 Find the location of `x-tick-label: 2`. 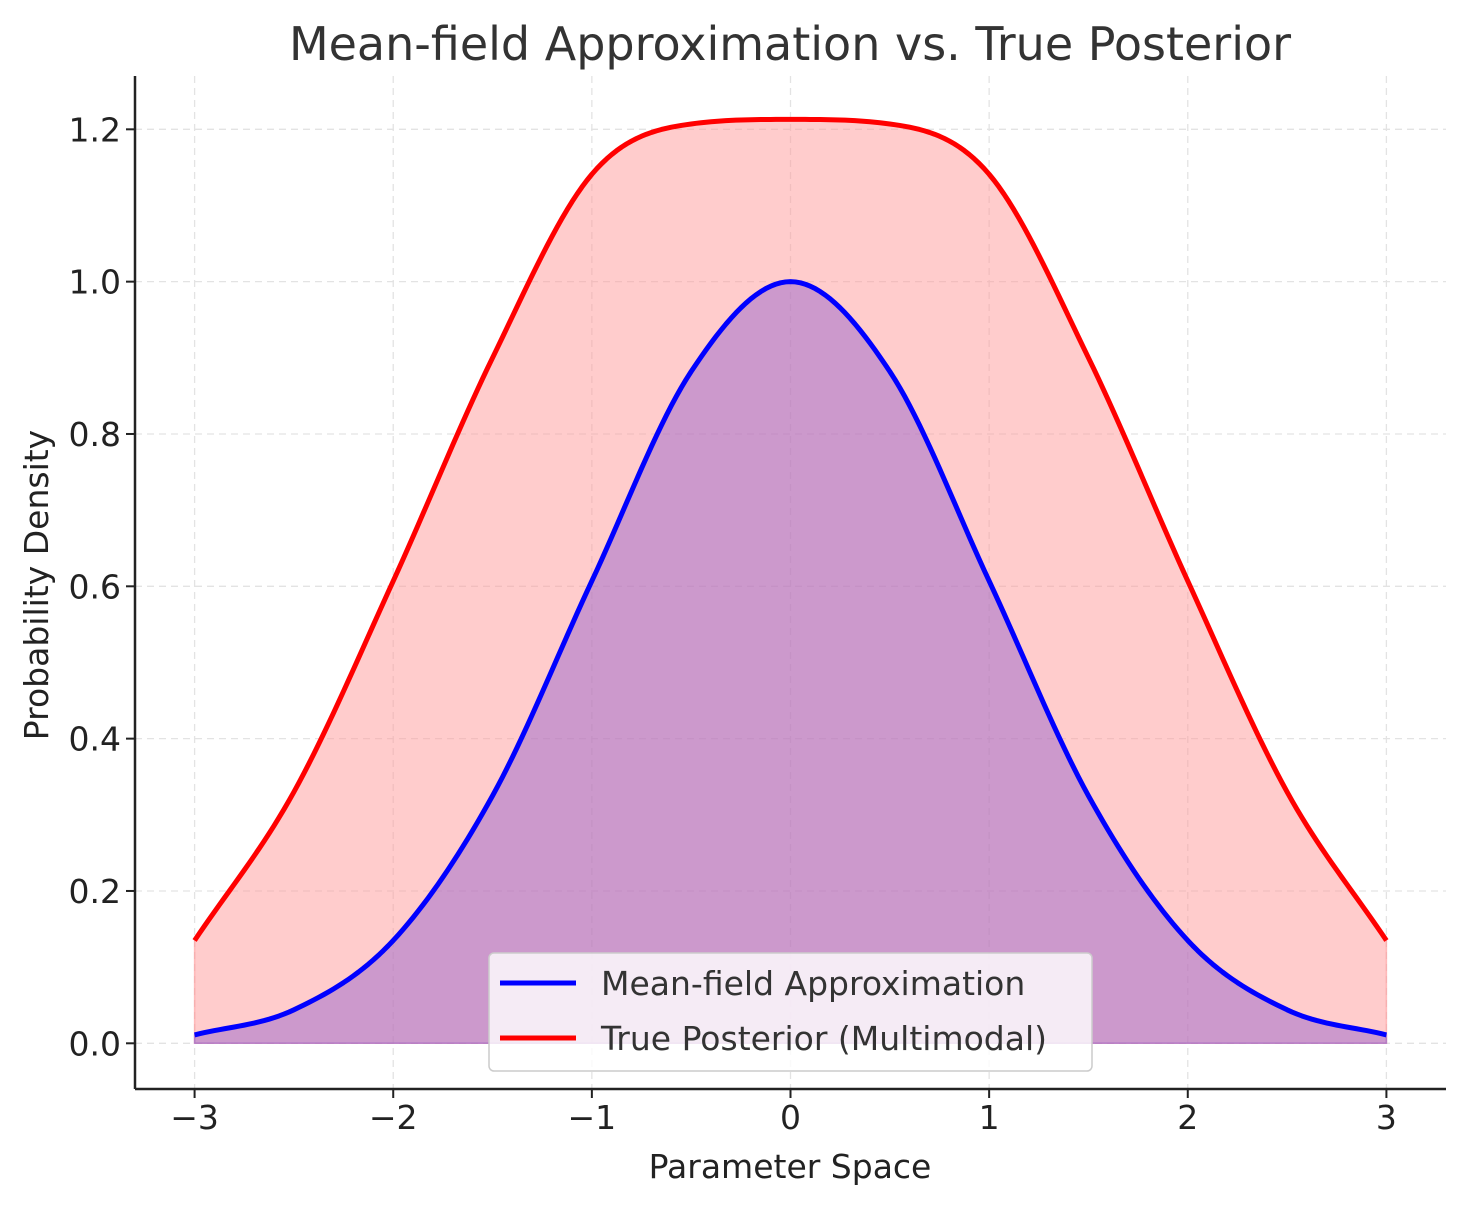

x-tick-label: 2 is located at coordinates (1187, 1117).